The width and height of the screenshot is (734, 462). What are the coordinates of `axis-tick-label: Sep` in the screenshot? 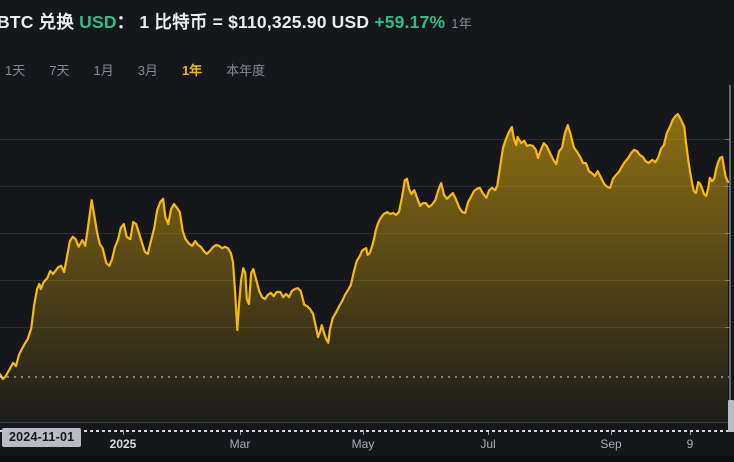 It's located at (611, 444).